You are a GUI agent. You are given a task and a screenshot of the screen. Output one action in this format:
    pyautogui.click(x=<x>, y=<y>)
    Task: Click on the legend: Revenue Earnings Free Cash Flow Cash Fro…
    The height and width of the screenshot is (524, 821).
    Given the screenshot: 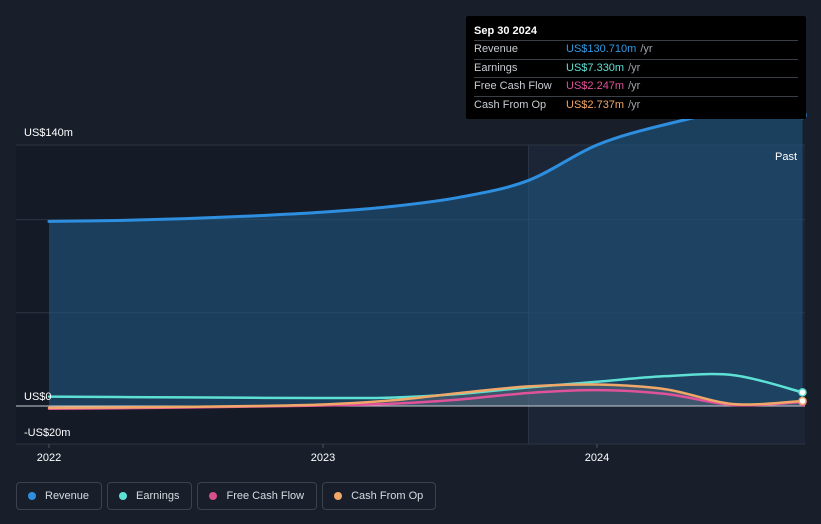 What is the action you would take?
    pyautogui.click(x=226, y=496)
    